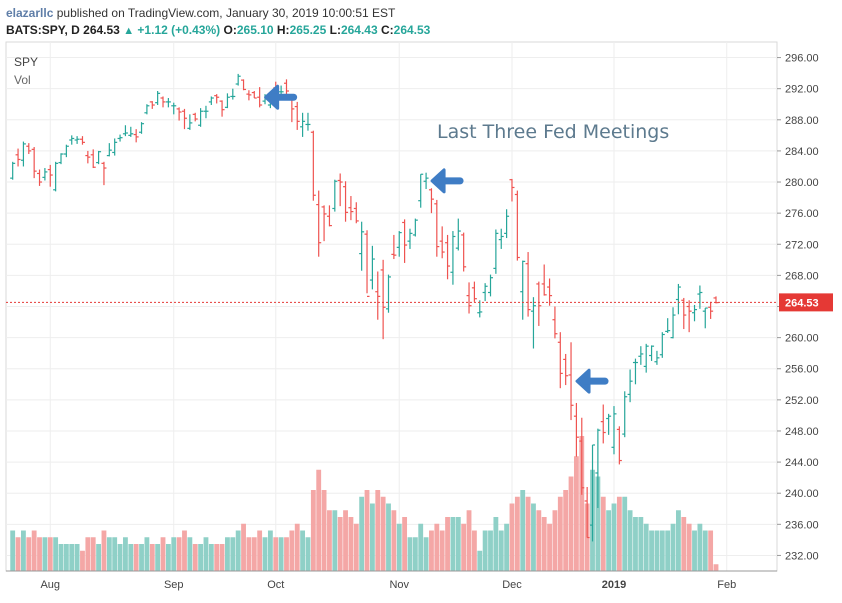 Image resolution: width=842 pixels, height=603 pixels. What do you see at coordinates (399, 585) in the screenshot?
I see `x-tick-label: Nov` at bounding box center [399, 585].